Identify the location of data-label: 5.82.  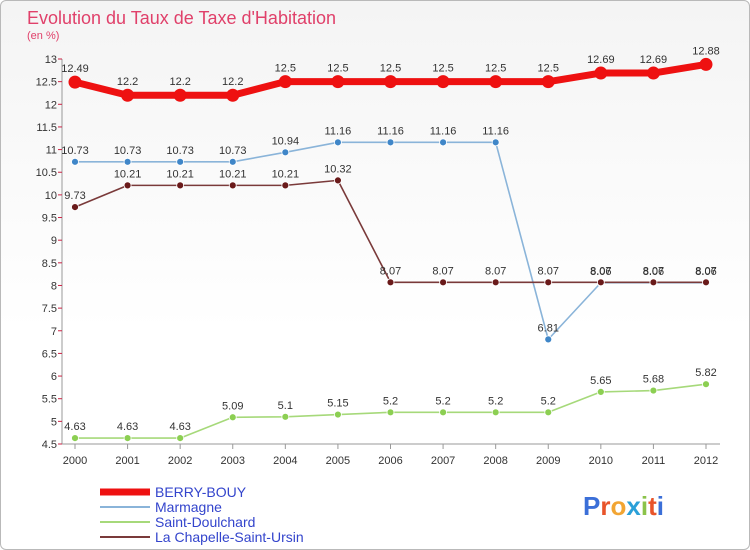
(705, 373).